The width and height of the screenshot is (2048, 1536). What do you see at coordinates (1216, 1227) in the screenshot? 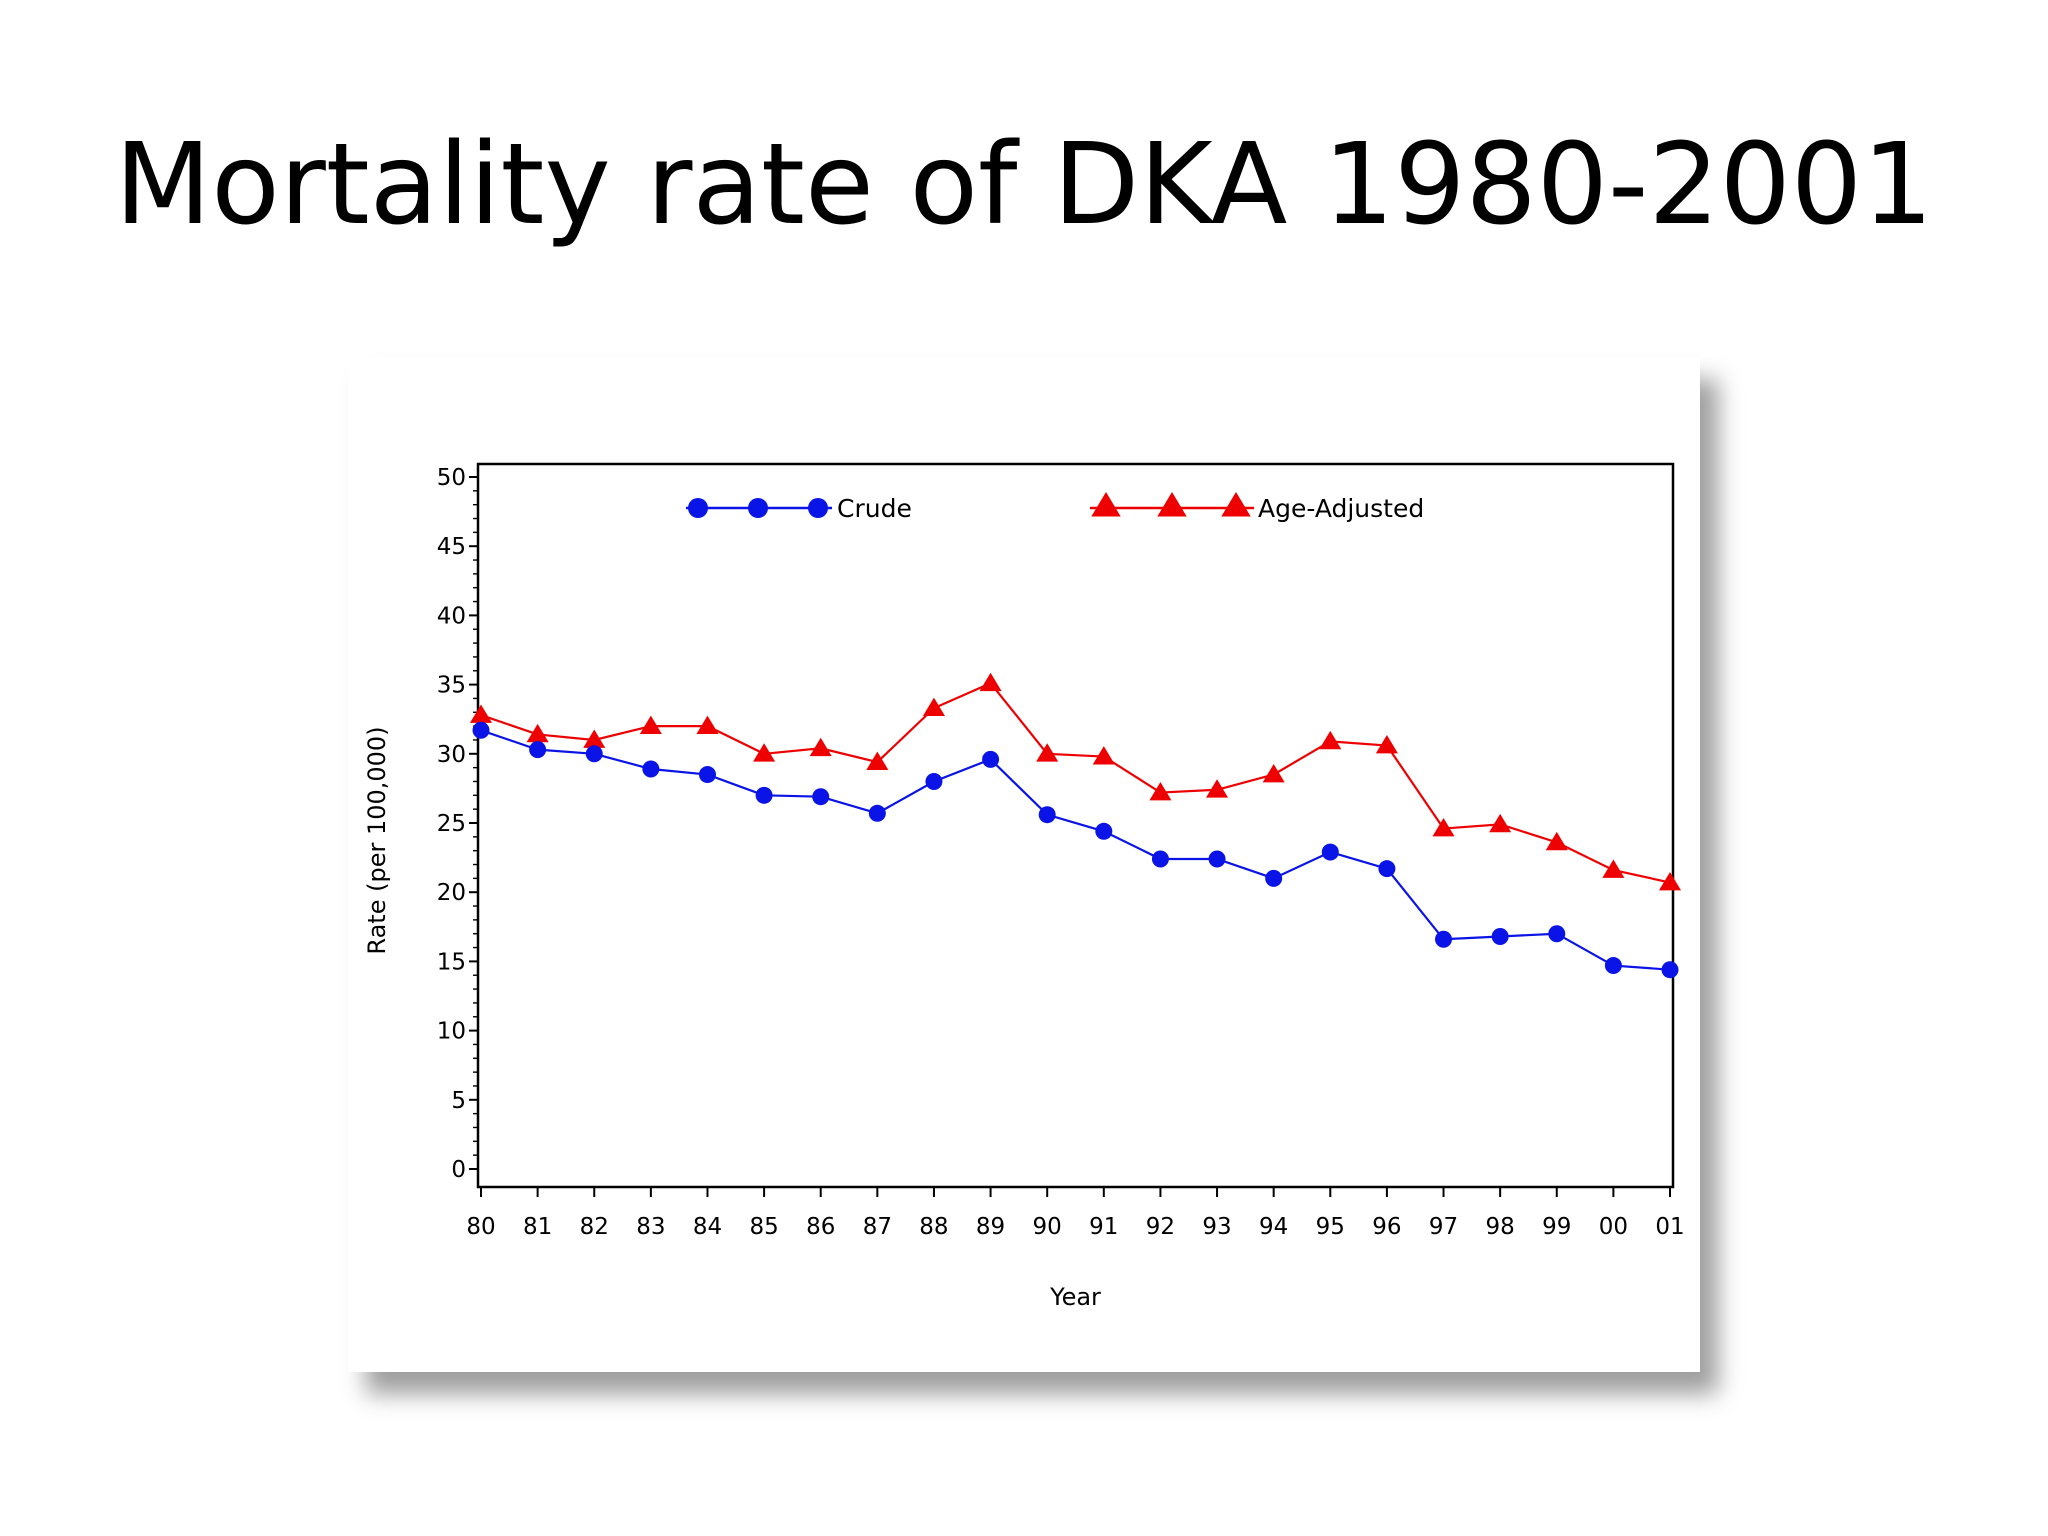
I see `x-tick-label: 93` at bounding box center [1216, 1227].